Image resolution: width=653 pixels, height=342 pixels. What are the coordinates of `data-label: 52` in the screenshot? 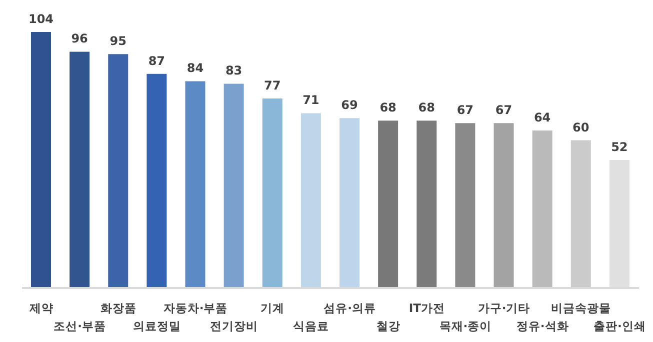 It's located at (619, 147).